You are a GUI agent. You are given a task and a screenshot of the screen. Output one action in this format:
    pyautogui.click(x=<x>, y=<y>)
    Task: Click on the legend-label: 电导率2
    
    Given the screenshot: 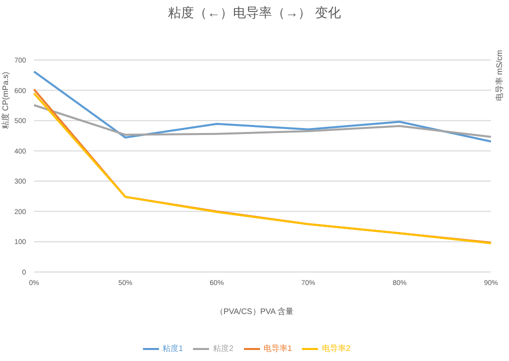 What is the action you would take?
    pyautogui.click(x=336, y=349)
    